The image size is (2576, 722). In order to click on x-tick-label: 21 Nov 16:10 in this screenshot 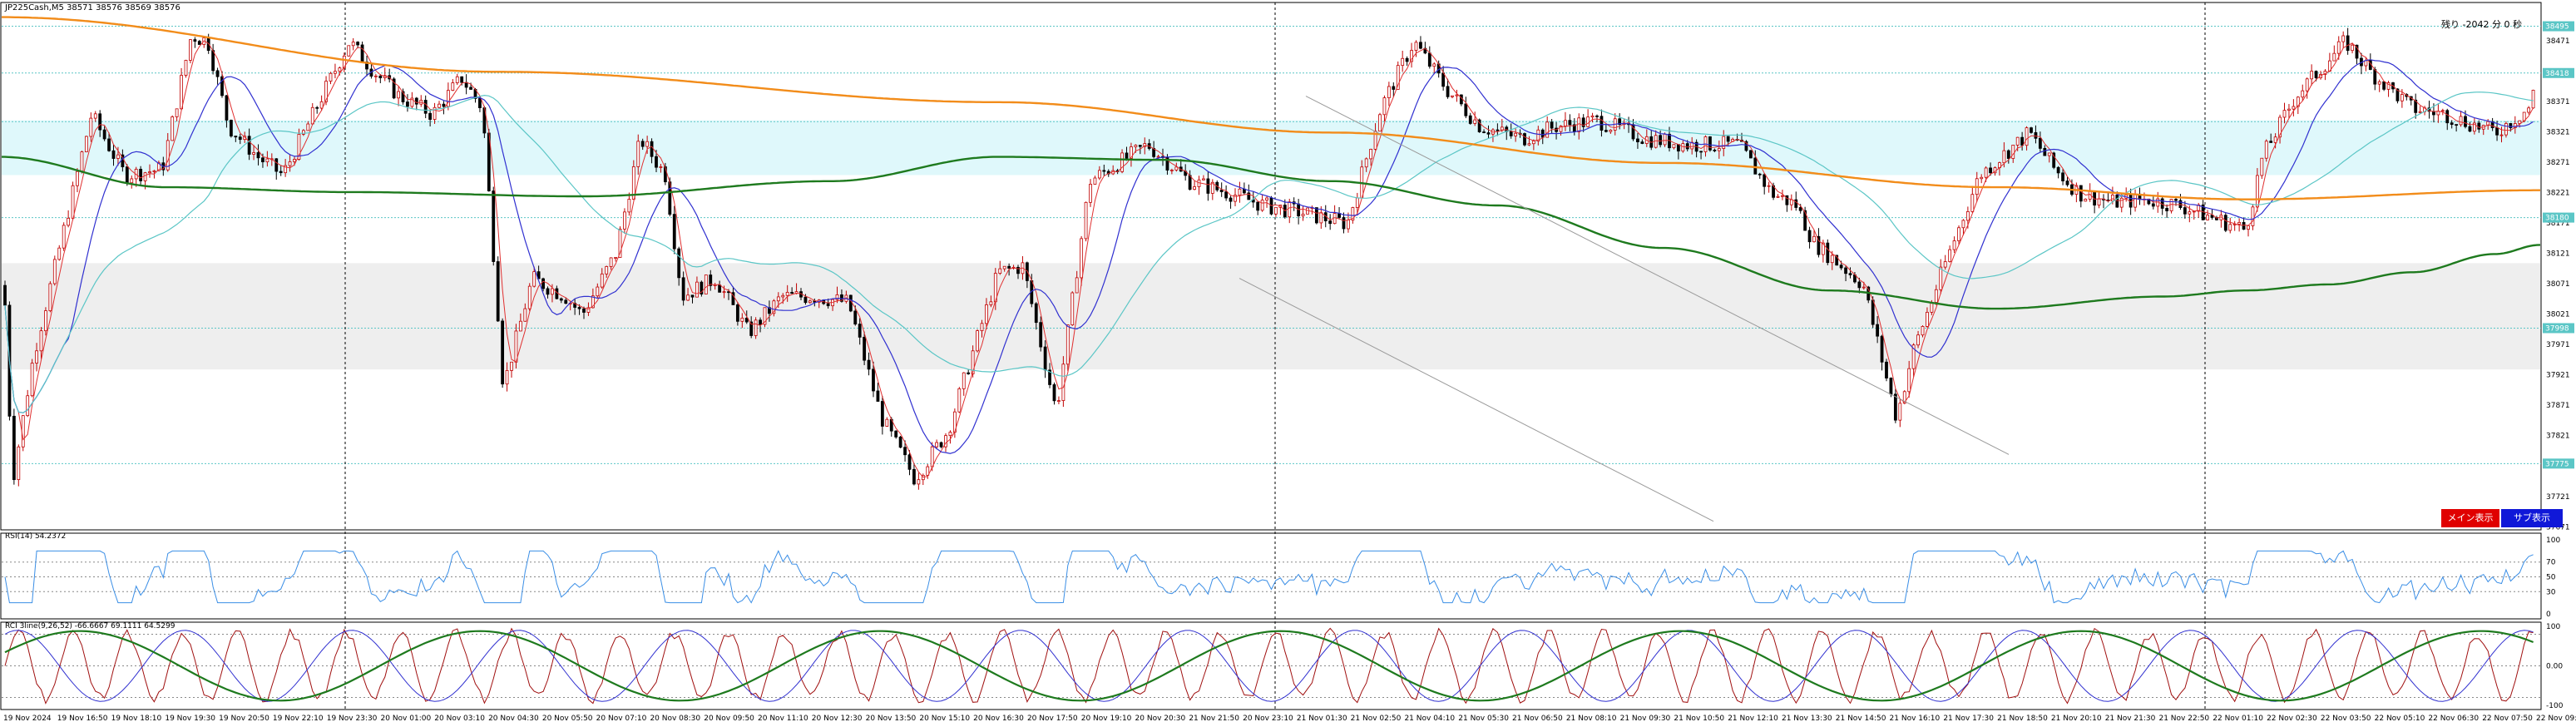, I will do `click(1915, 718)`.